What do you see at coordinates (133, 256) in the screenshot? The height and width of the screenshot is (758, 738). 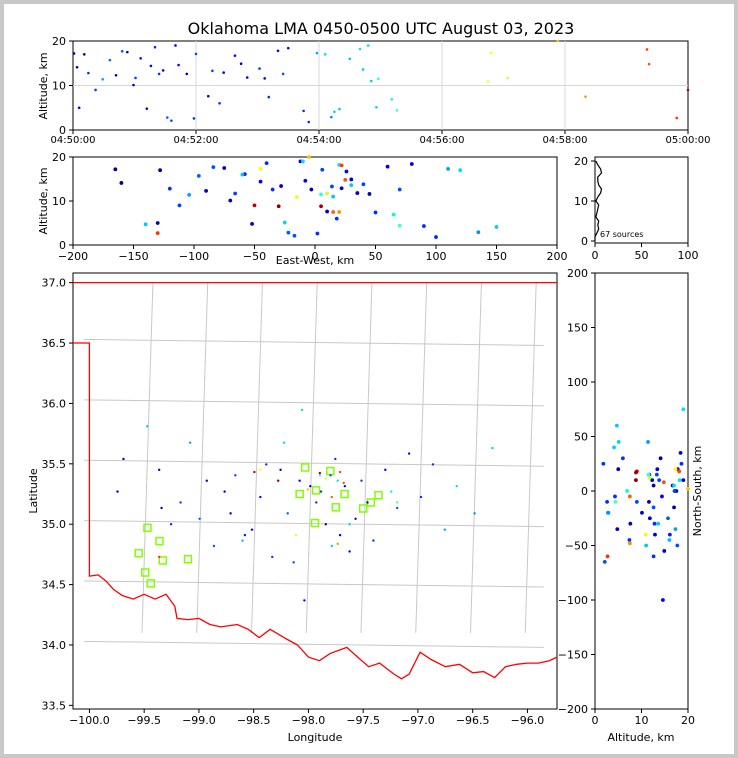 I see `ew-tick-label: −150` at bounding box center [133, 256].